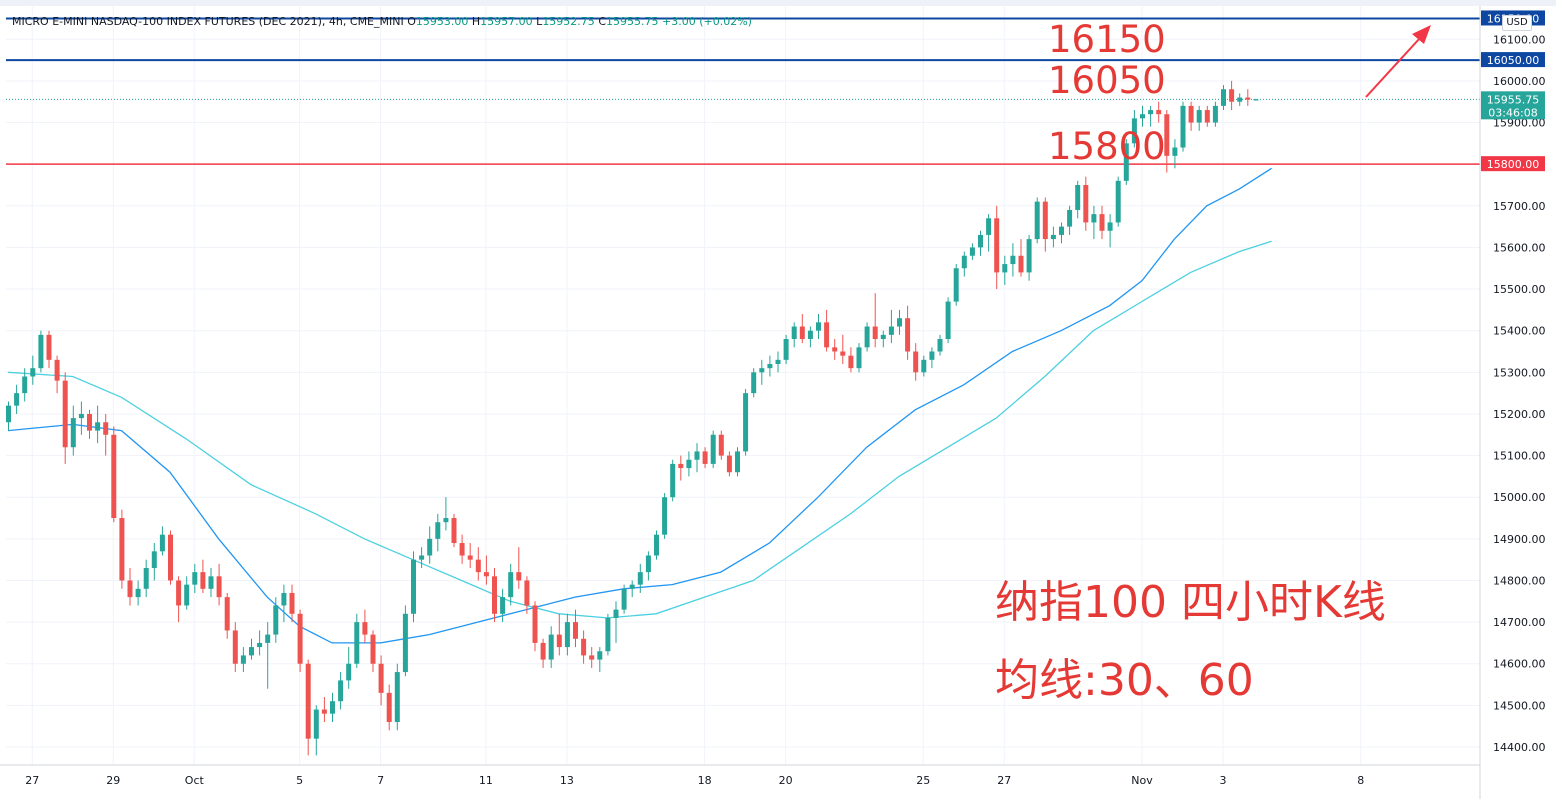 The width and height of the screenshot is (1556, 799). What do you see at coordinates (1107, 39) in the screenshot?
I see `level-label-16150: 16150` at bounding box center [1107, 39].